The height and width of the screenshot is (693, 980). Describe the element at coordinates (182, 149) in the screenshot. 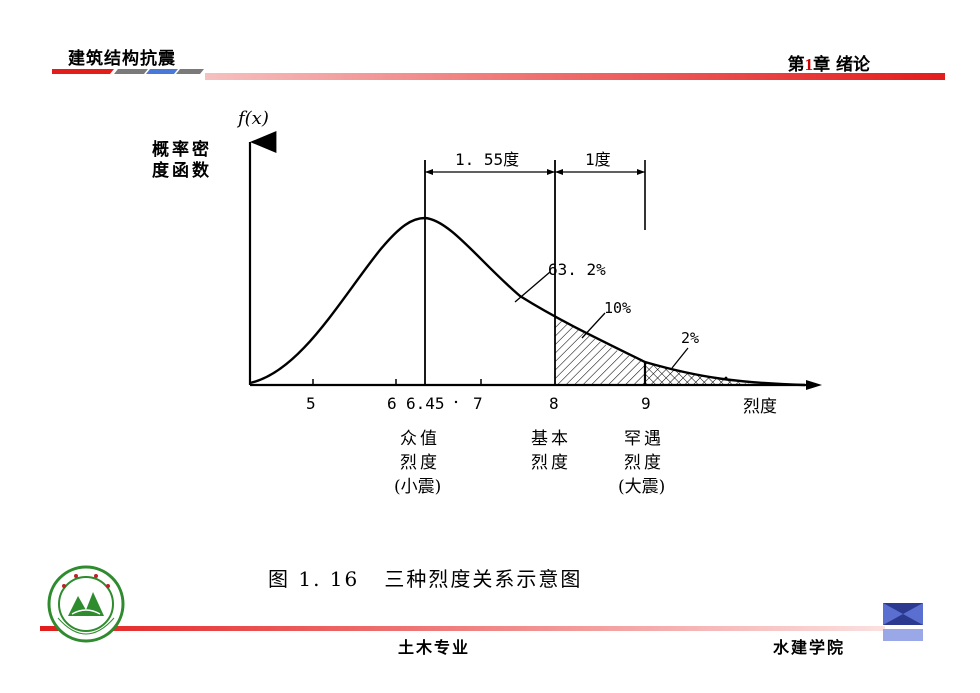

I see `y-label-line1: 概率密` at that location.